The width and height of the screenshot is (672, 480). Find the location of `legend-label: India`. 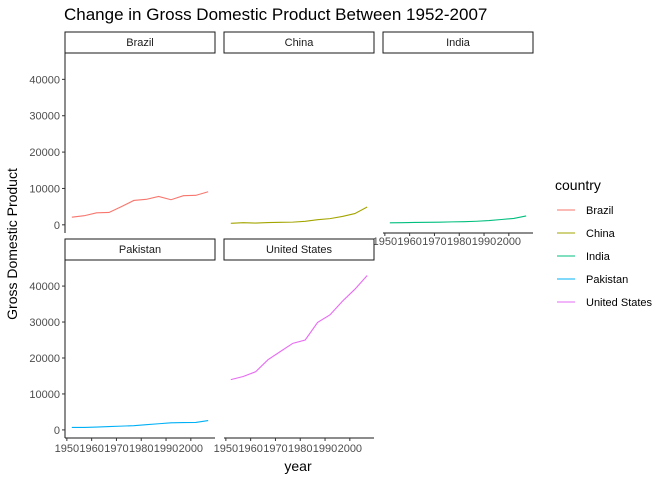

legend-label: India is located at coordinates (598, 257).